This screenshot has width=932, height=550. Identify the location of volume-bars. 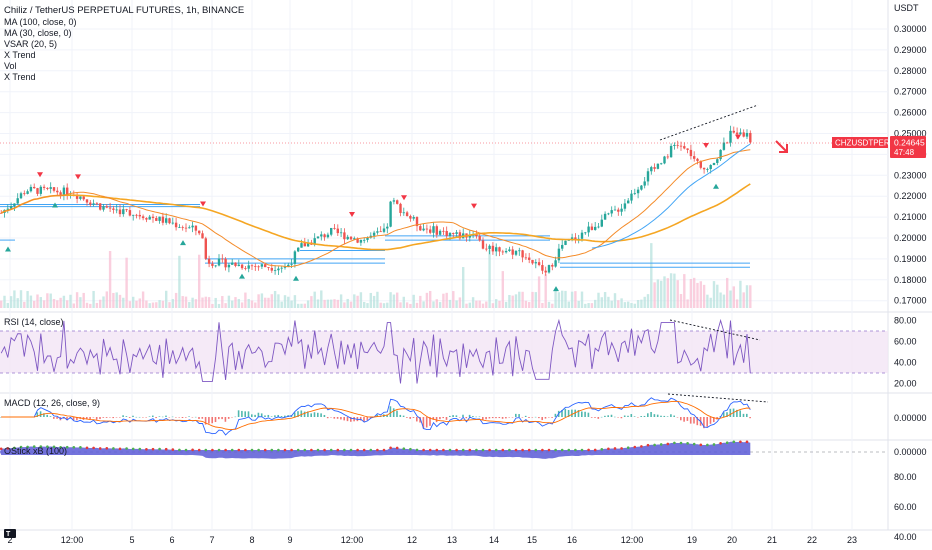
(376, 275).